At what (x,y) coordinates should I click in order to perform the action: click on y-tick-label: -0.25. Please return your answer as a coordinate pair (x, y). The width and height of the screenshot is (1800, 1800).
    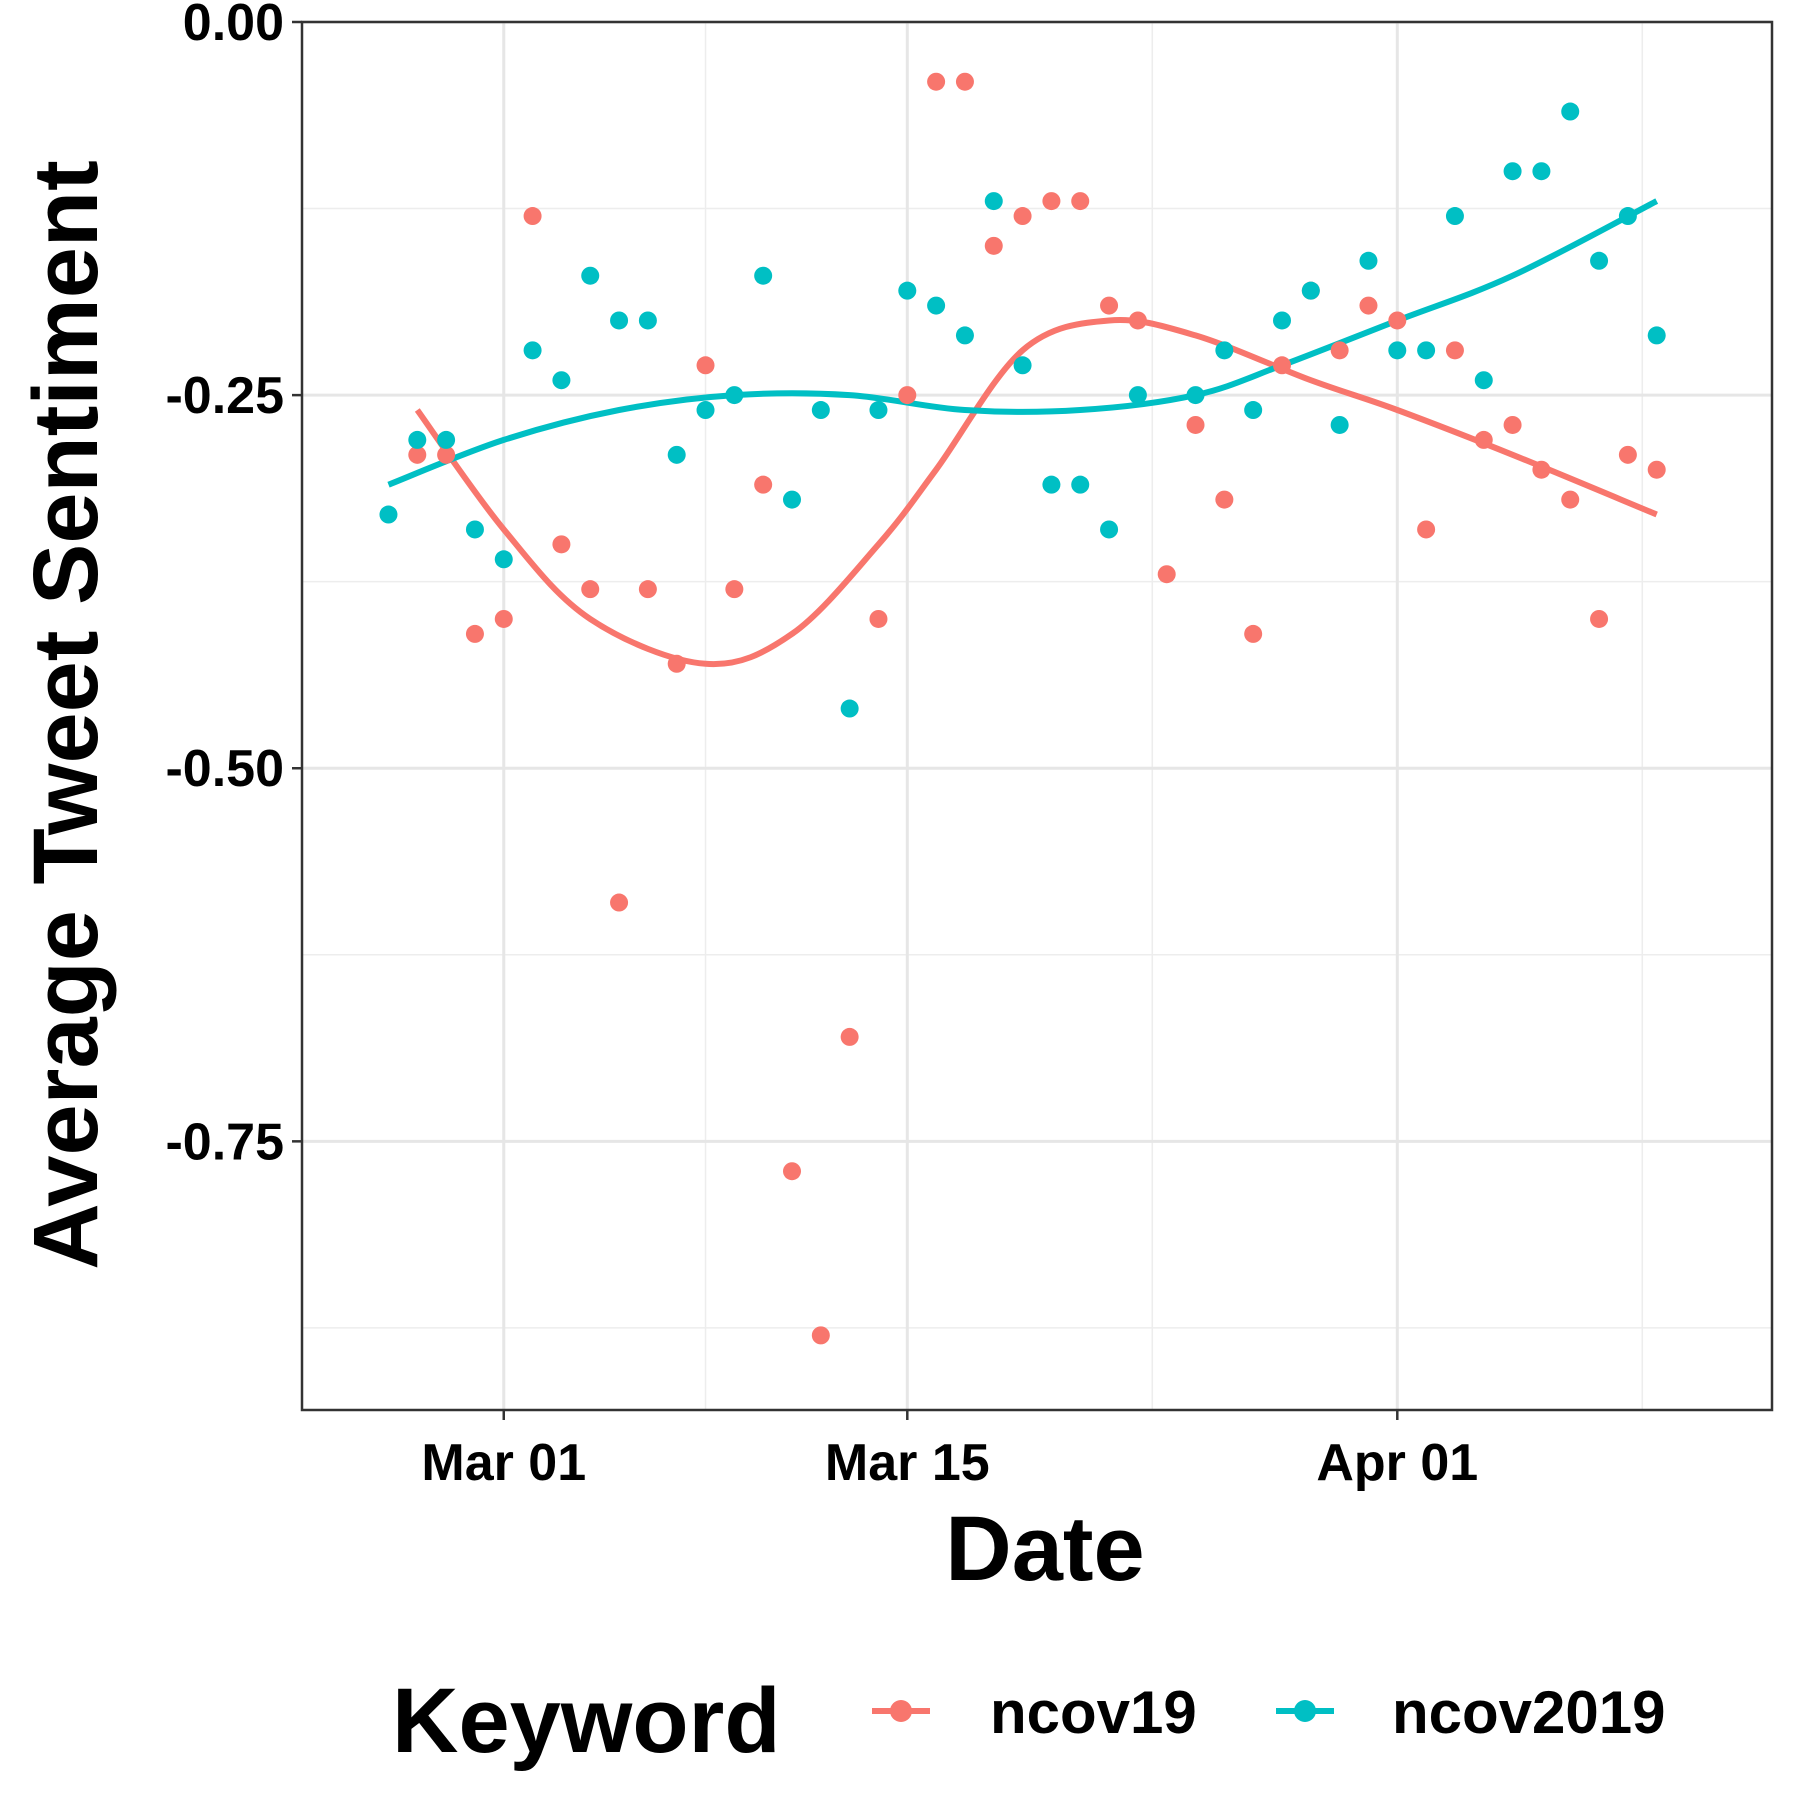
    Looking at the image, I should click on (224, 396).